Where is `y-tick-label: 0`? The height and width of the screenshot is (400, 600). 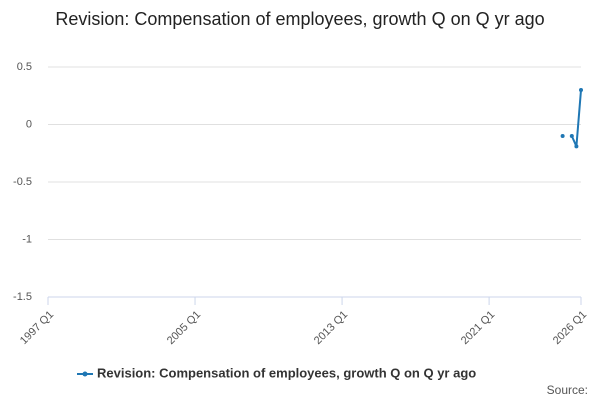 y-tick-label: 0 is located at coordinates (29, 124).